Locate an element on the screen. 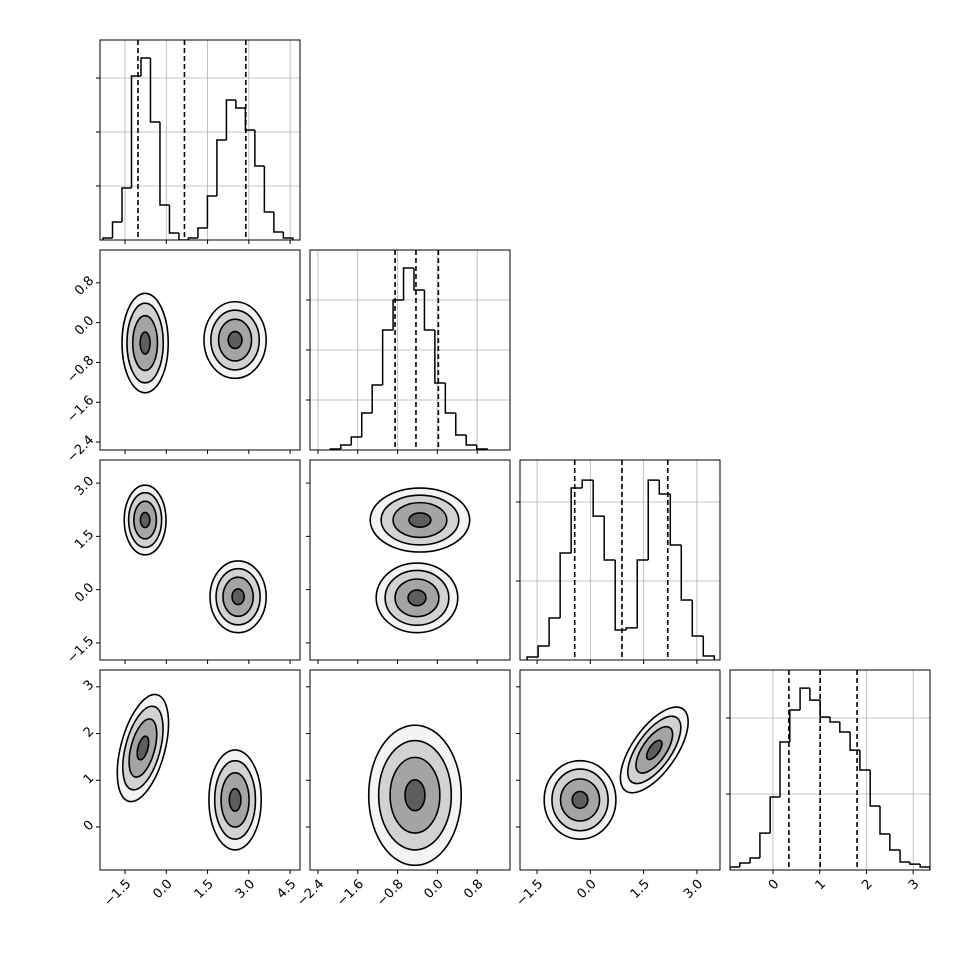 This screenshot has width=970, height=970. y-tick-label: 0.8 is located at coordinates (84, 286).